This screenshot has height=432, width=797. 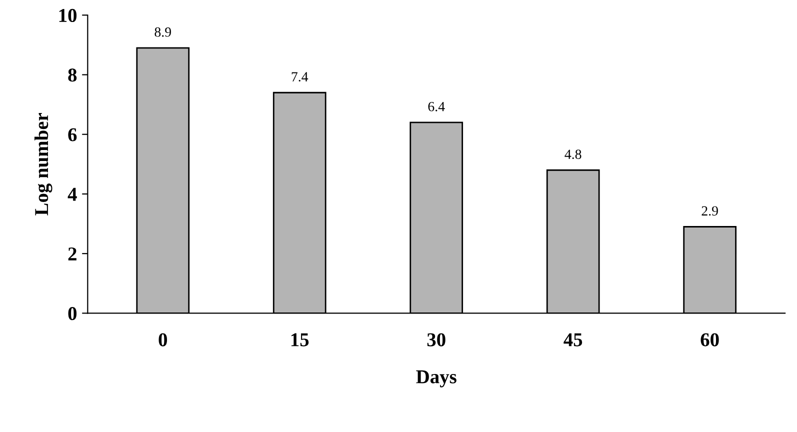 What do you see at coordinates (709, 339) in the screenshot?
I see `x-tick-label: 60` at bounding box center [709, 339].